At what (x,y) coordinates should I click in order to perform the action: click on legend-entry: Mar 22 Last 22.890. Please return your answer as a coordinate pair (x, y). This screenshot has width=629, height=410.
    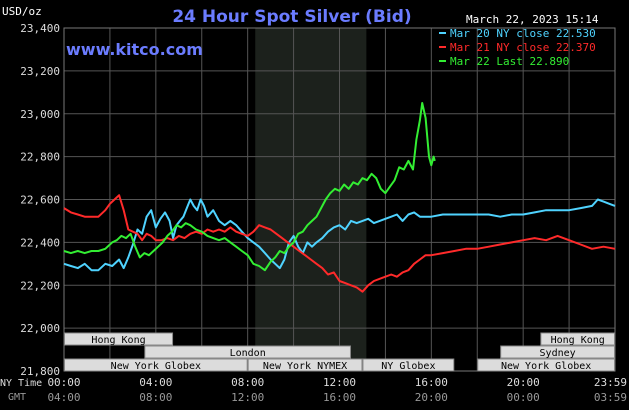
    Looking at the image, I should click on (504, 61).